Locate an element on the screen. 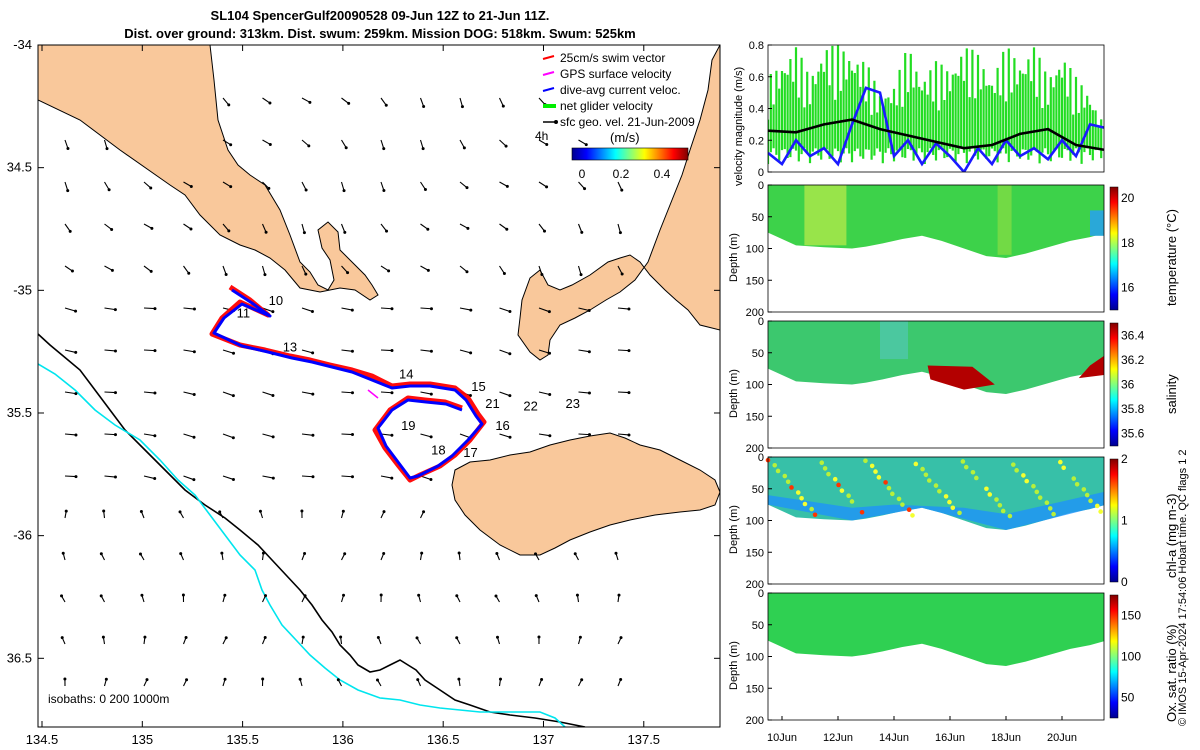 The width and height of the screenshot is (1200, 750). day-marker-label: 14 is located at coordinates (406, 374).